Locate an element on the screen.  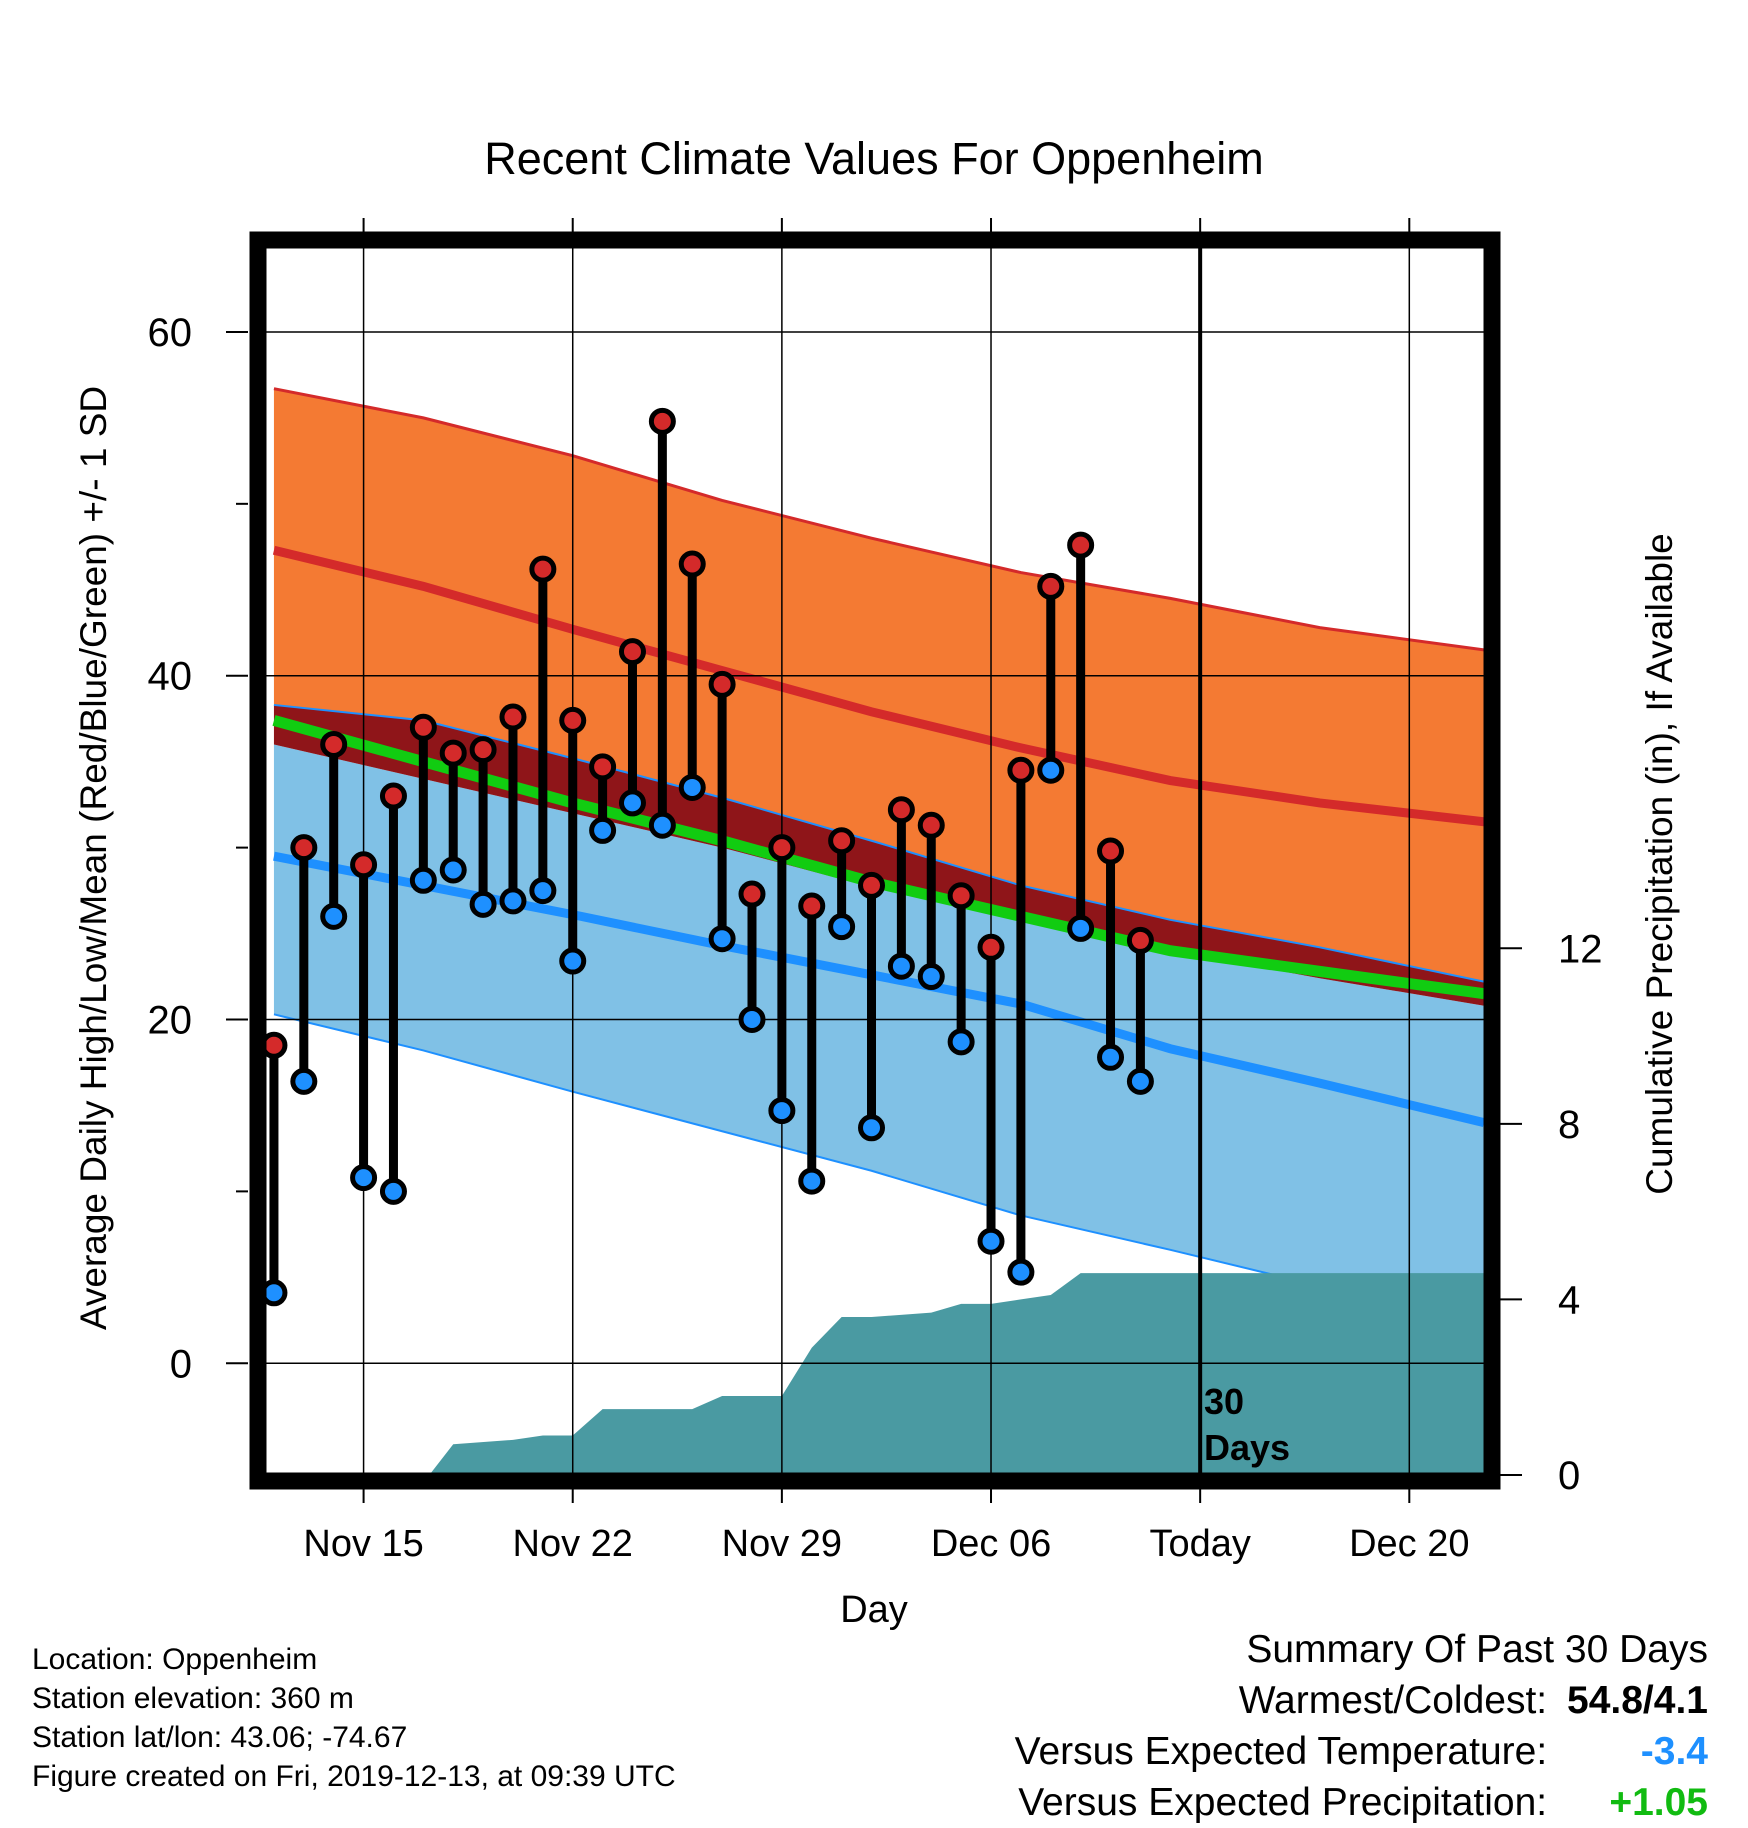
y-tick-label: 0 is located at coordinates (181, 1364).